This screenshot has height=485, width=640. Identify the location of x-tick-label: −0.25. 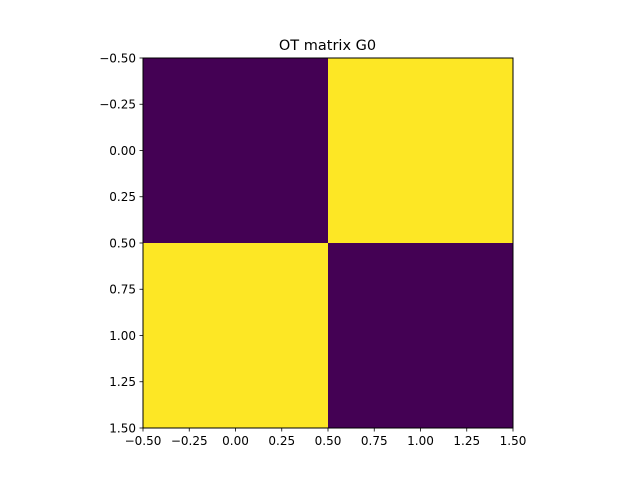
(189, 441).